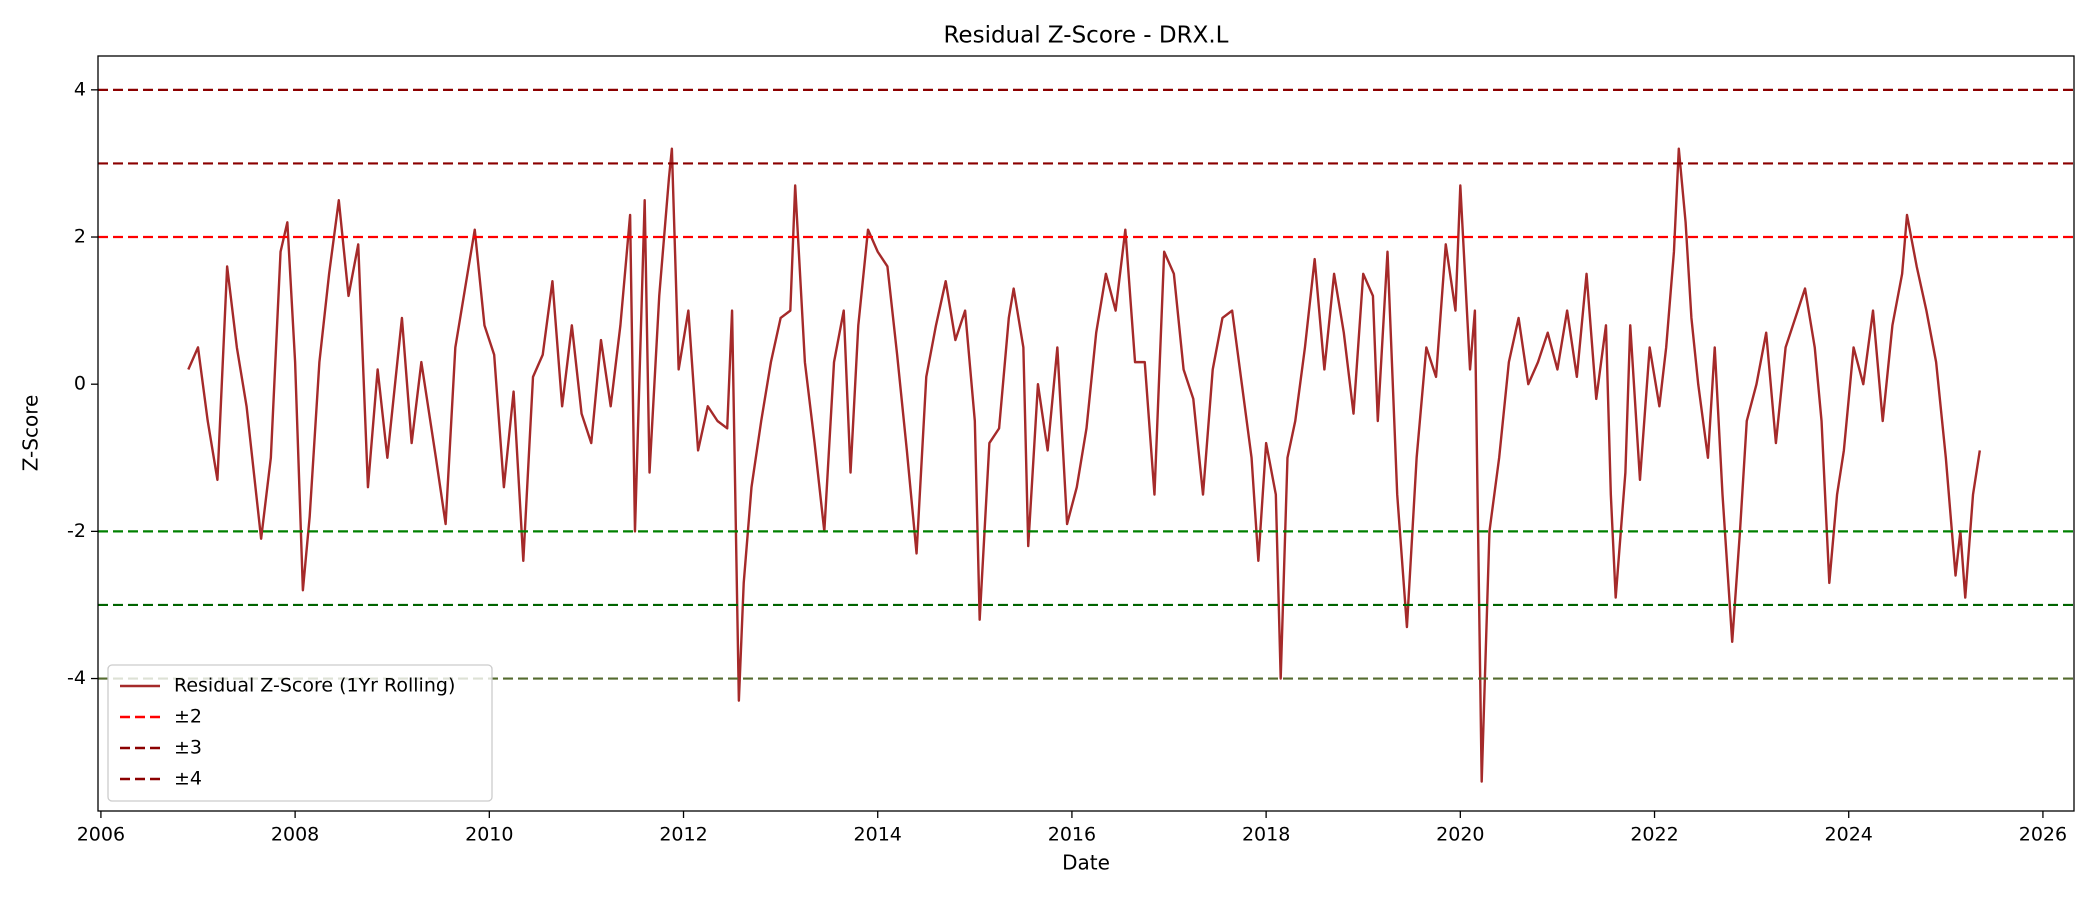  What do you see at coordinates (80, 89) in the screenshot?
I see `y-tick-label: 4` at bounding box center [80, 89].